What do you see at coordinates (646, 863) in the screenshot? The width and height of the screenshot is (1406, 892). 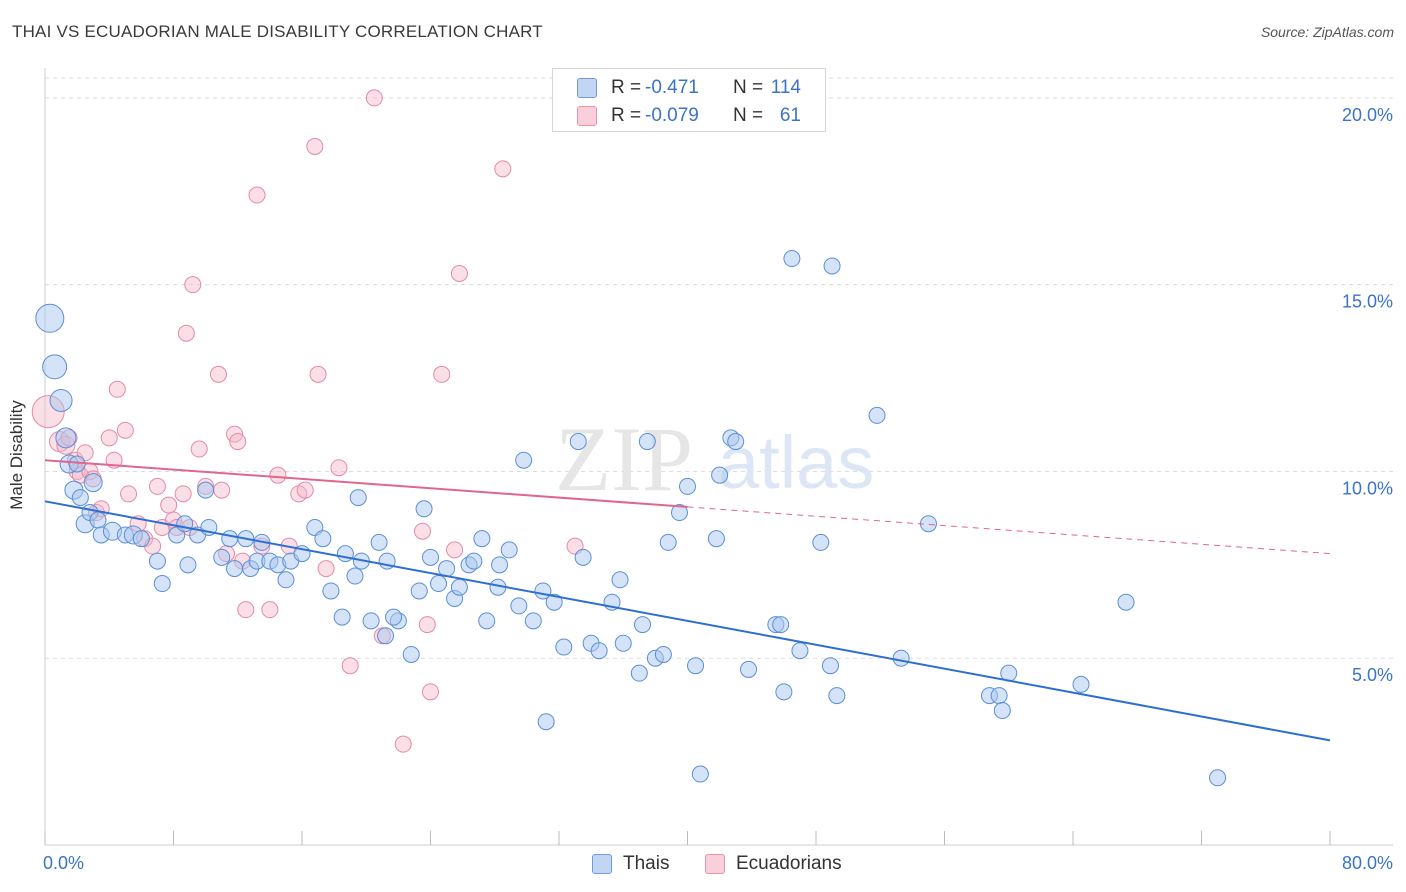 I see `legend-label-thais: Thais` at bounding box center [646, 863].